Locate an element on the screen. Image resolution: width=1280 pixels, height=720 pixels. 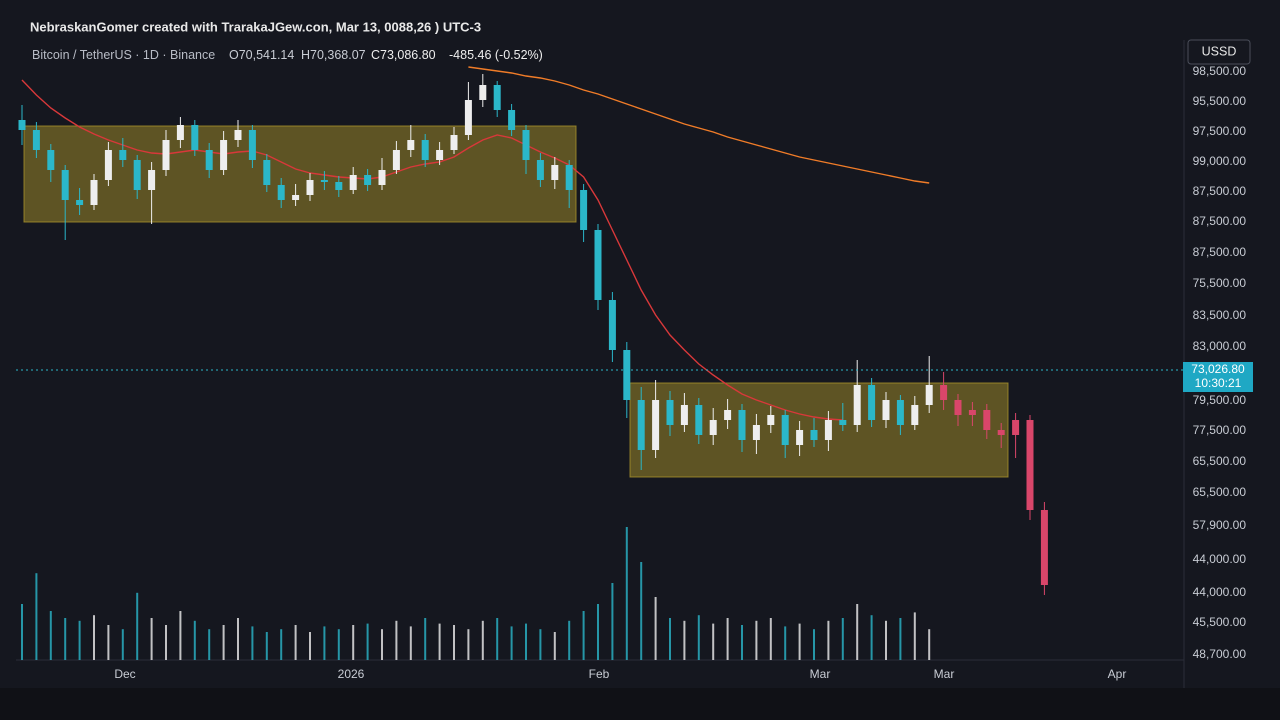
price-label: 77,500.00 is located at coordinates (1220, 430).